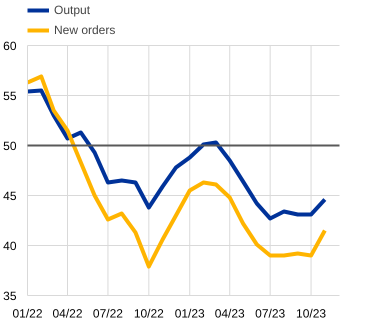 Image resolution: width=371 pixels, height=333 pixels. I want to click on x-tick-label: 10/23, so click(311, 313).